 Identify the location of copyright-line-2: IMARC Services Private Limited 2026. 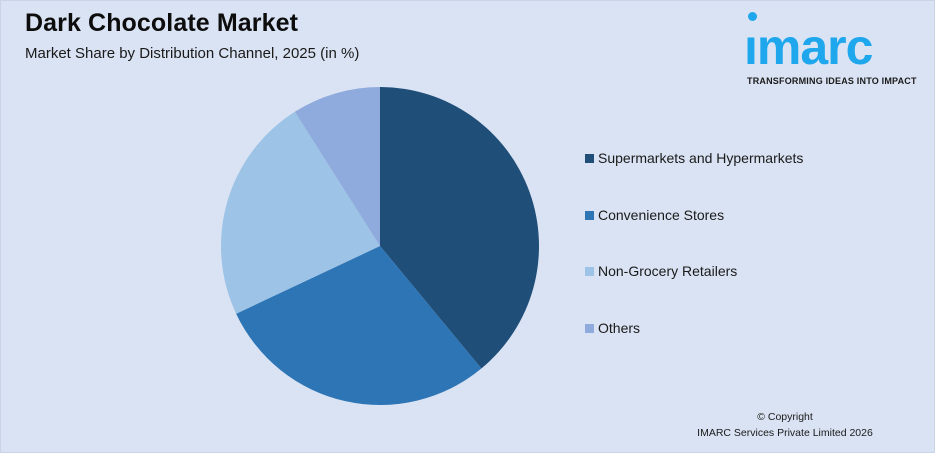
(785, 433).